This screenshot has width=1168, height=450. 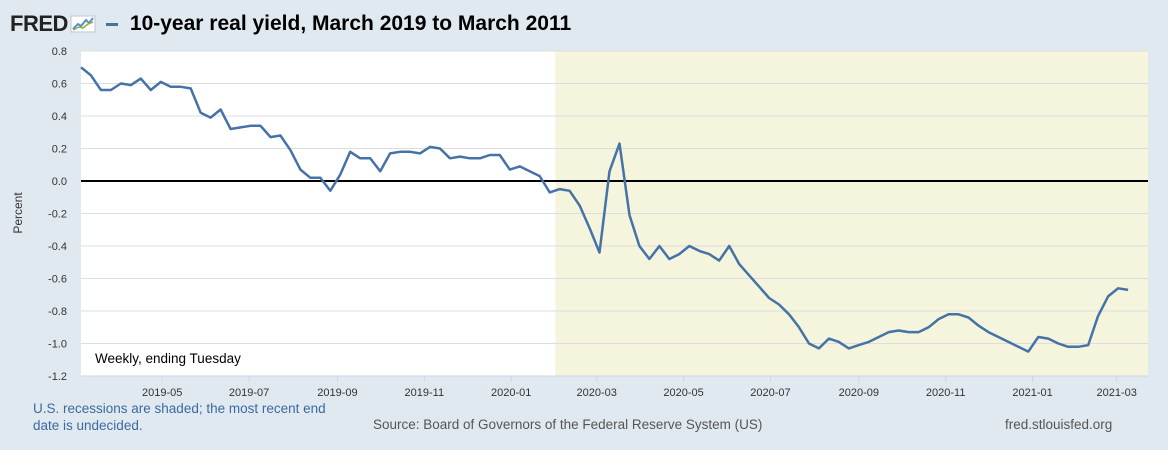 What do you see at coordinates (59, 85) in the screenshot?
I see `y-tick-label: 0.6` at bounding box center [59, 85].